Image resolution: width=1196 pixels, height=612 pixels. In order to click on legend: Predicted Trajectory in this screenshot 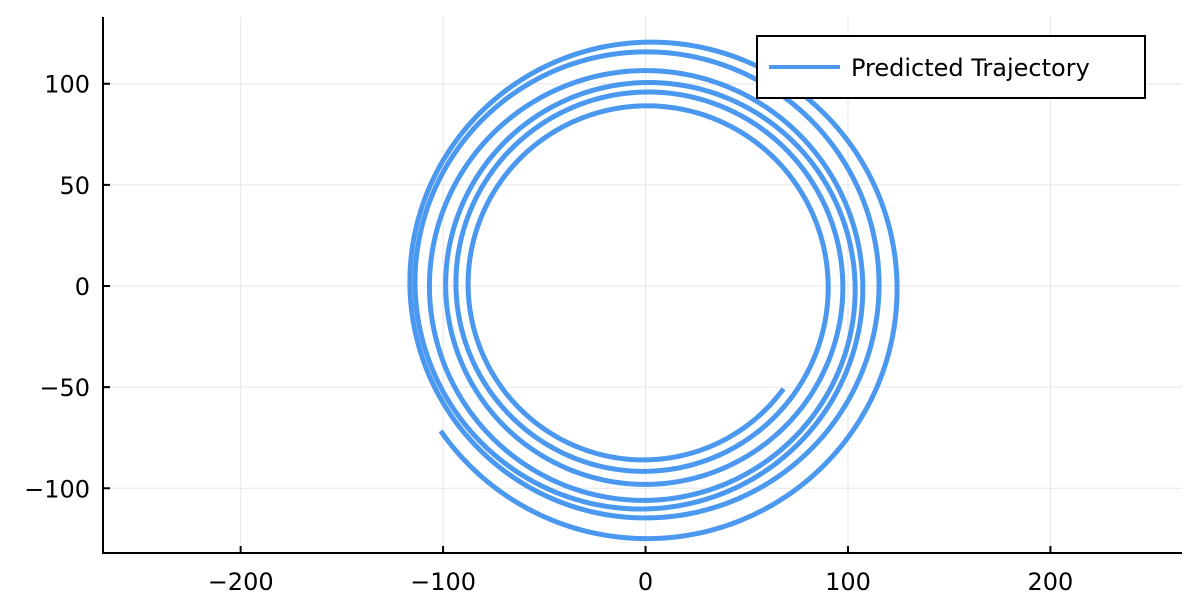, I will do `click(951, 67)`.